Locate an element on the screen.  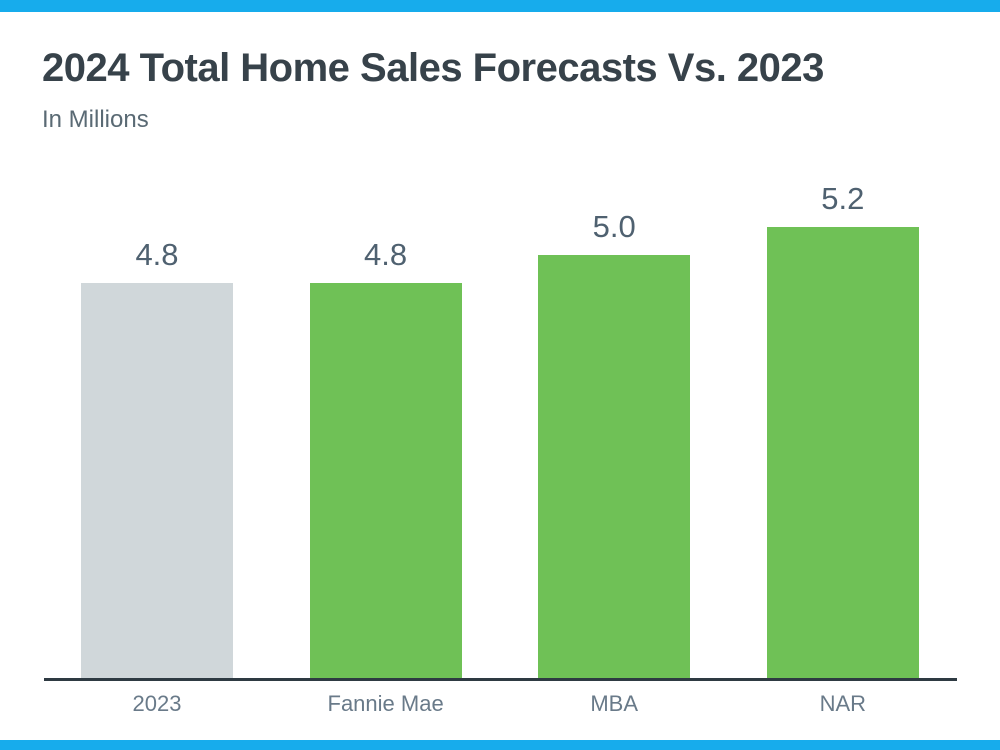
bottom-accent-stripe is located at coordinates (500, 745).